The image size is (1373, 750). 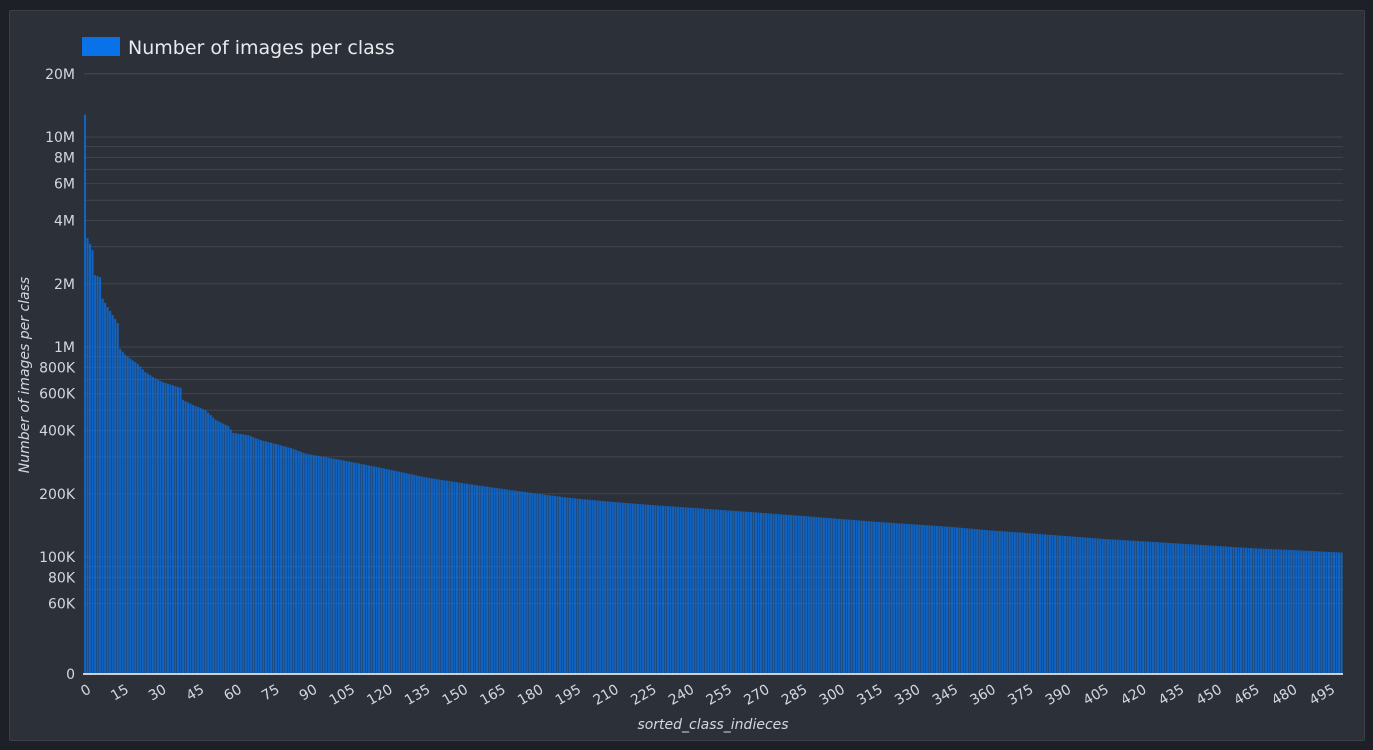 What do you see at coordinates (60, 138) in the screenshot?
I see `y-tick-label: 10M` at bounding box center [60, 138].